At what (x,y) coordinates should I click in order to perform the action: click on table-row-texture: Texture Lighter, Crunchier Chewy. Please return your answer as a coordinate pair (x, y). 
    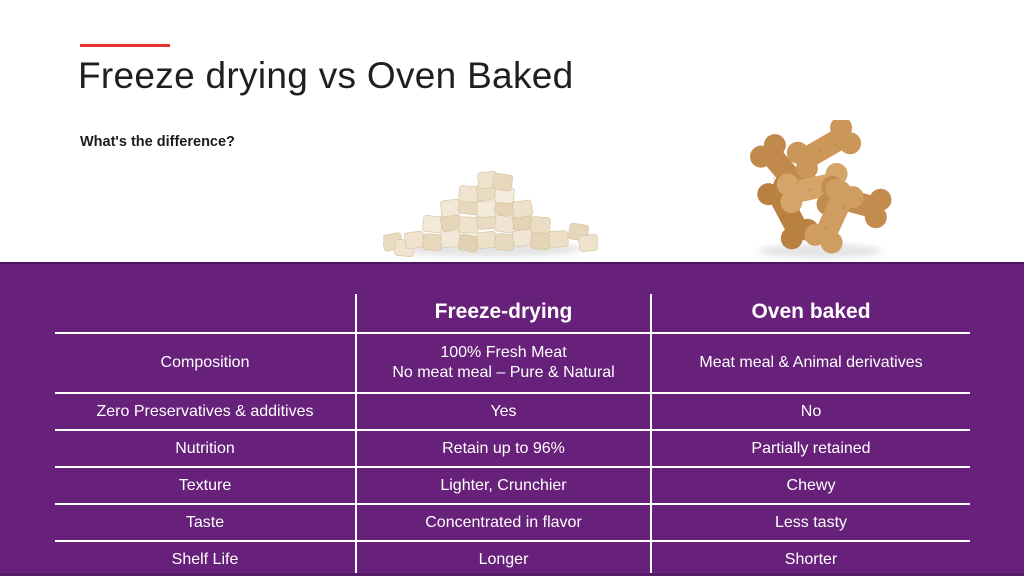
    Looking at the image, I should click on (512, 486).